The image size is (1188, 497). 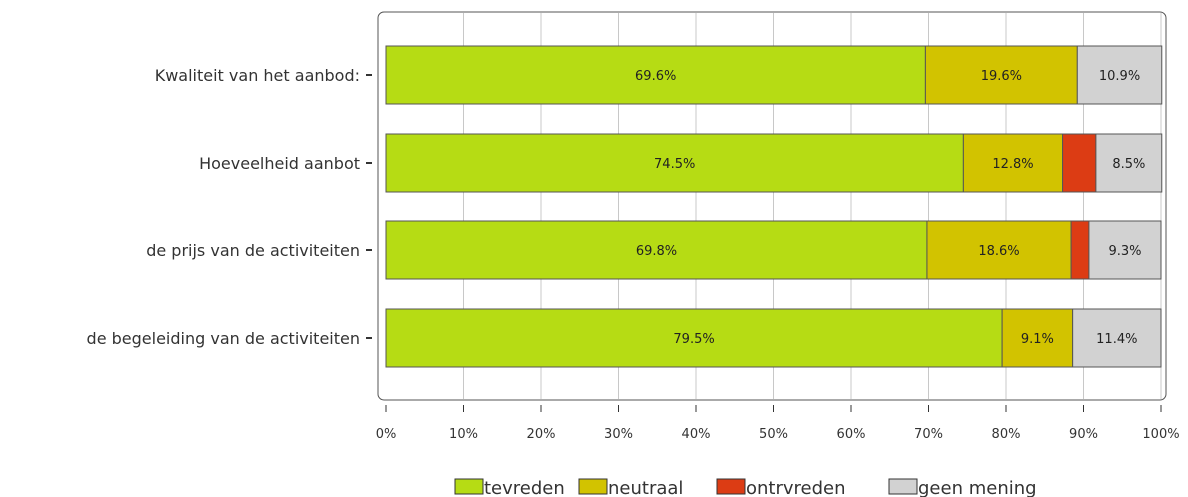 What do you see at coordinates (796, 487) in the screenshot?
I see `legend-label: ontrvreden` at bounding box center [796, 487].